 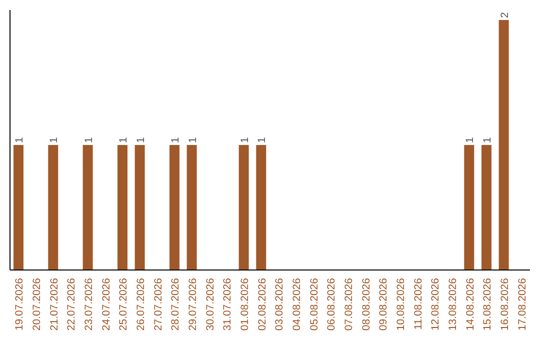 I want to click on x-tick-label: 09.08.2026, so click(x=384, y=304).